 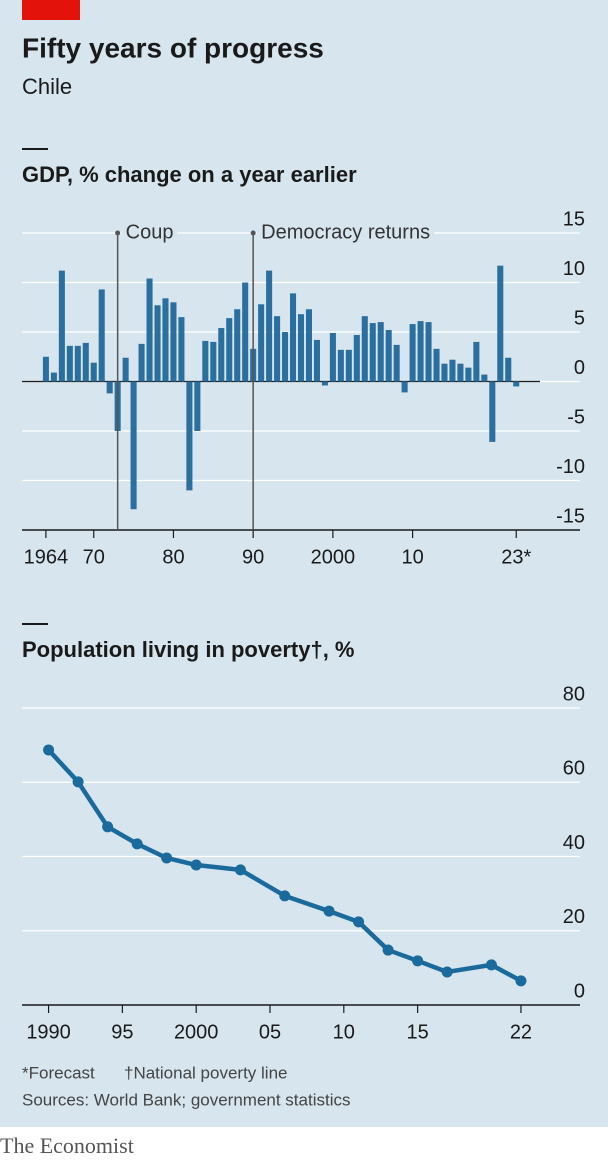 What do you see at coordinates (521, 1032) in the screenshot?
I see `x-tick-label: 22` at bounding box center [521, 1032].